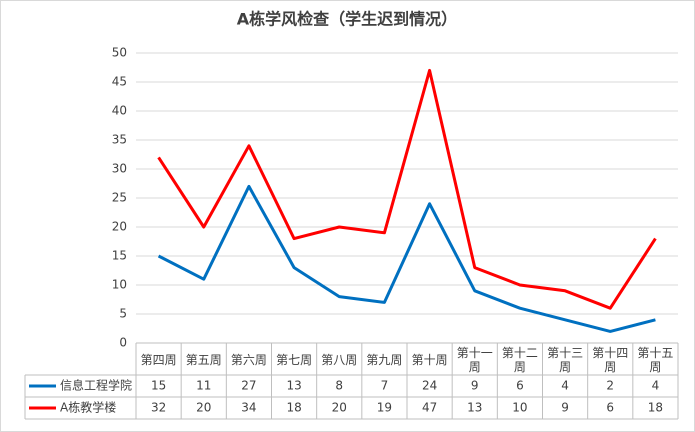  What do you see at coordinates (385, 386) in the screenshot?
I see `table-value: 7` at bounding box center [385, 386].